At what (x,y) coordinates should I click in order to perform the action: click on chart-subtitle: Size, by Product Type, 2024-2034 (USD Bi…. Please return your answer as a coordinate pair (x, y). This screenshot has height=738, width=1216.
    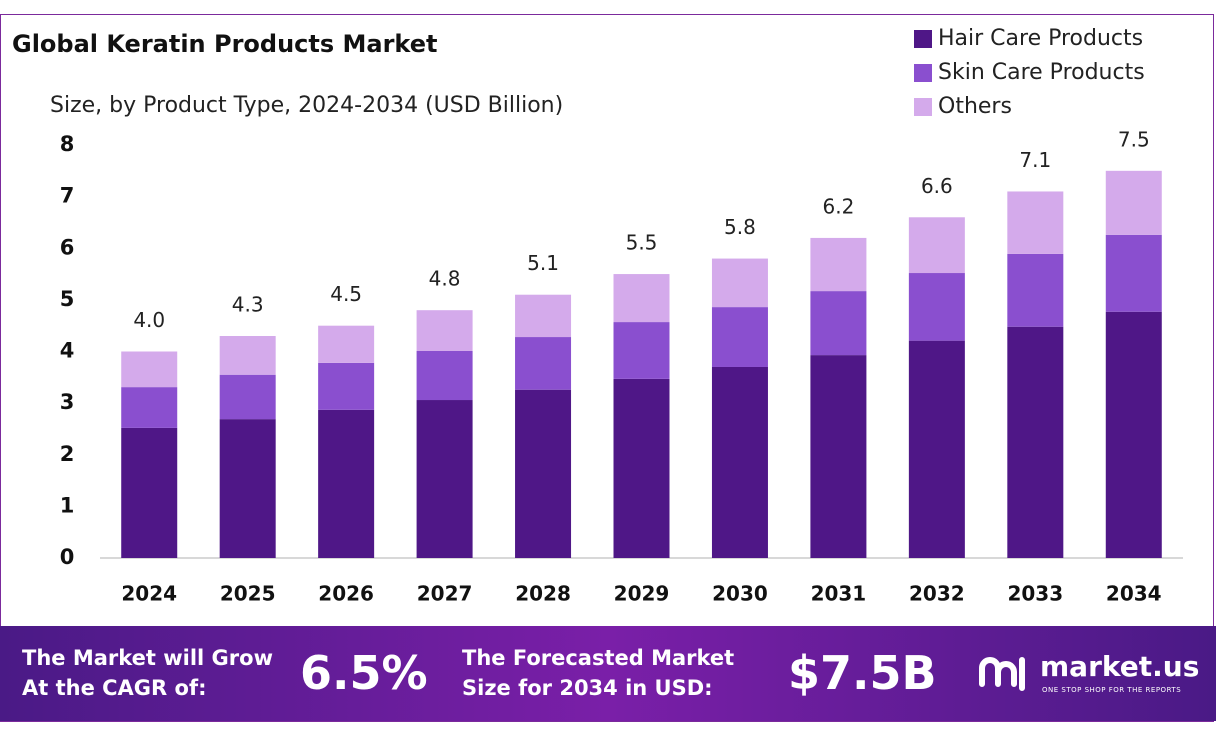
    Looking at the image, I should click on (306, 105).